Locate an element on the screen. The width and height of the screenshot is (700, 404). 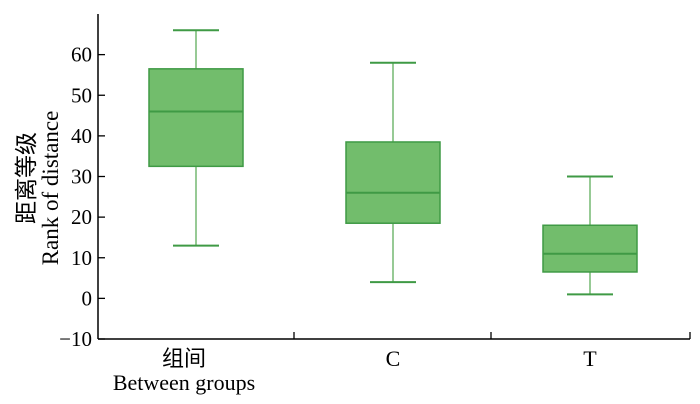
y-tick-label: 10 is located at coordinates (81, 258).